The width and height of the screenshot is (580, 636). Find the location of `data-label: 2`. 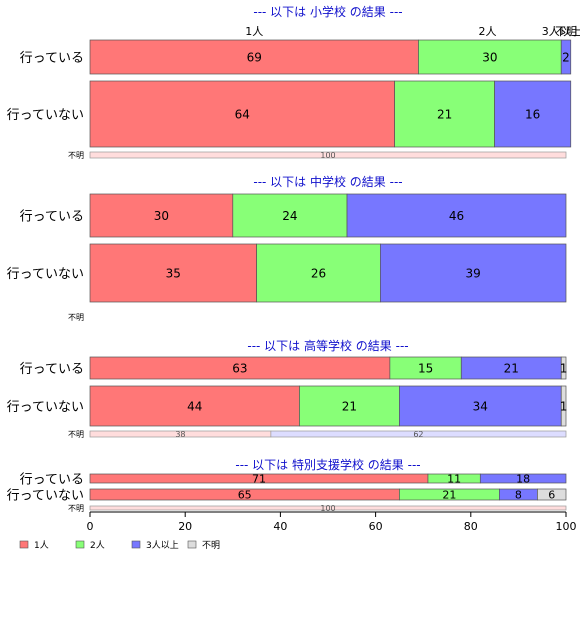

data-label: 2 is located at coordinates (566, 57).